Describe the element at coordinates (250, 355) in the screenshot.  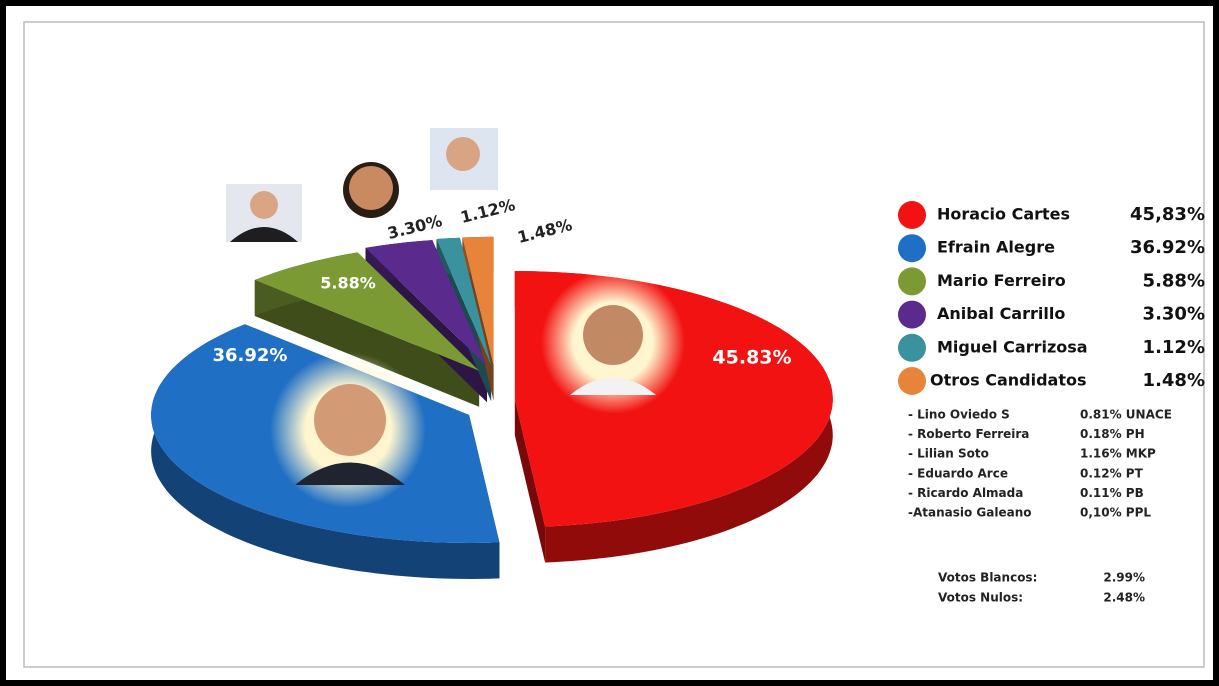
I see `value-label: 36.92%` at that location.